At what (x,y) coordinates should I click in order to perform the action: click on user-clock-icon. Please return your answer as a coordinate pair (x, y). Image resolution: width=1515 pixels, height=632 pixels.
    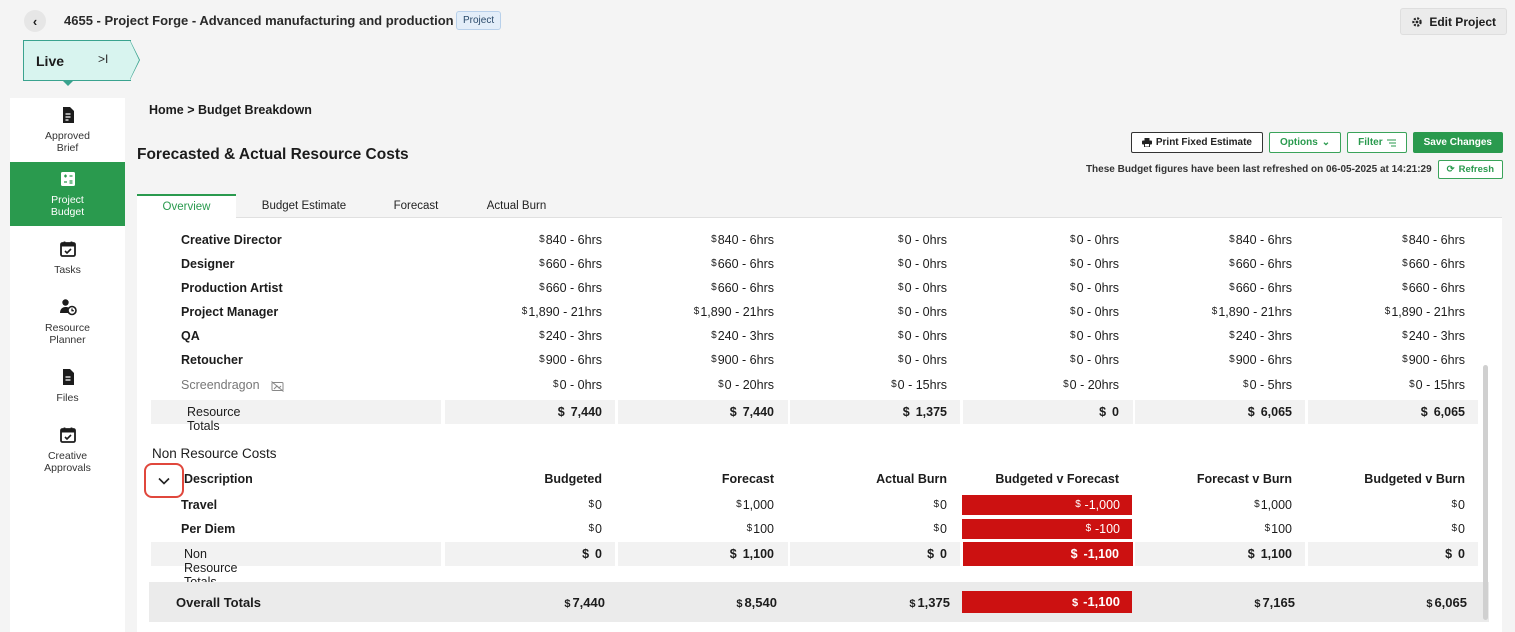
    Looking at the image, I should click on (68, 307).